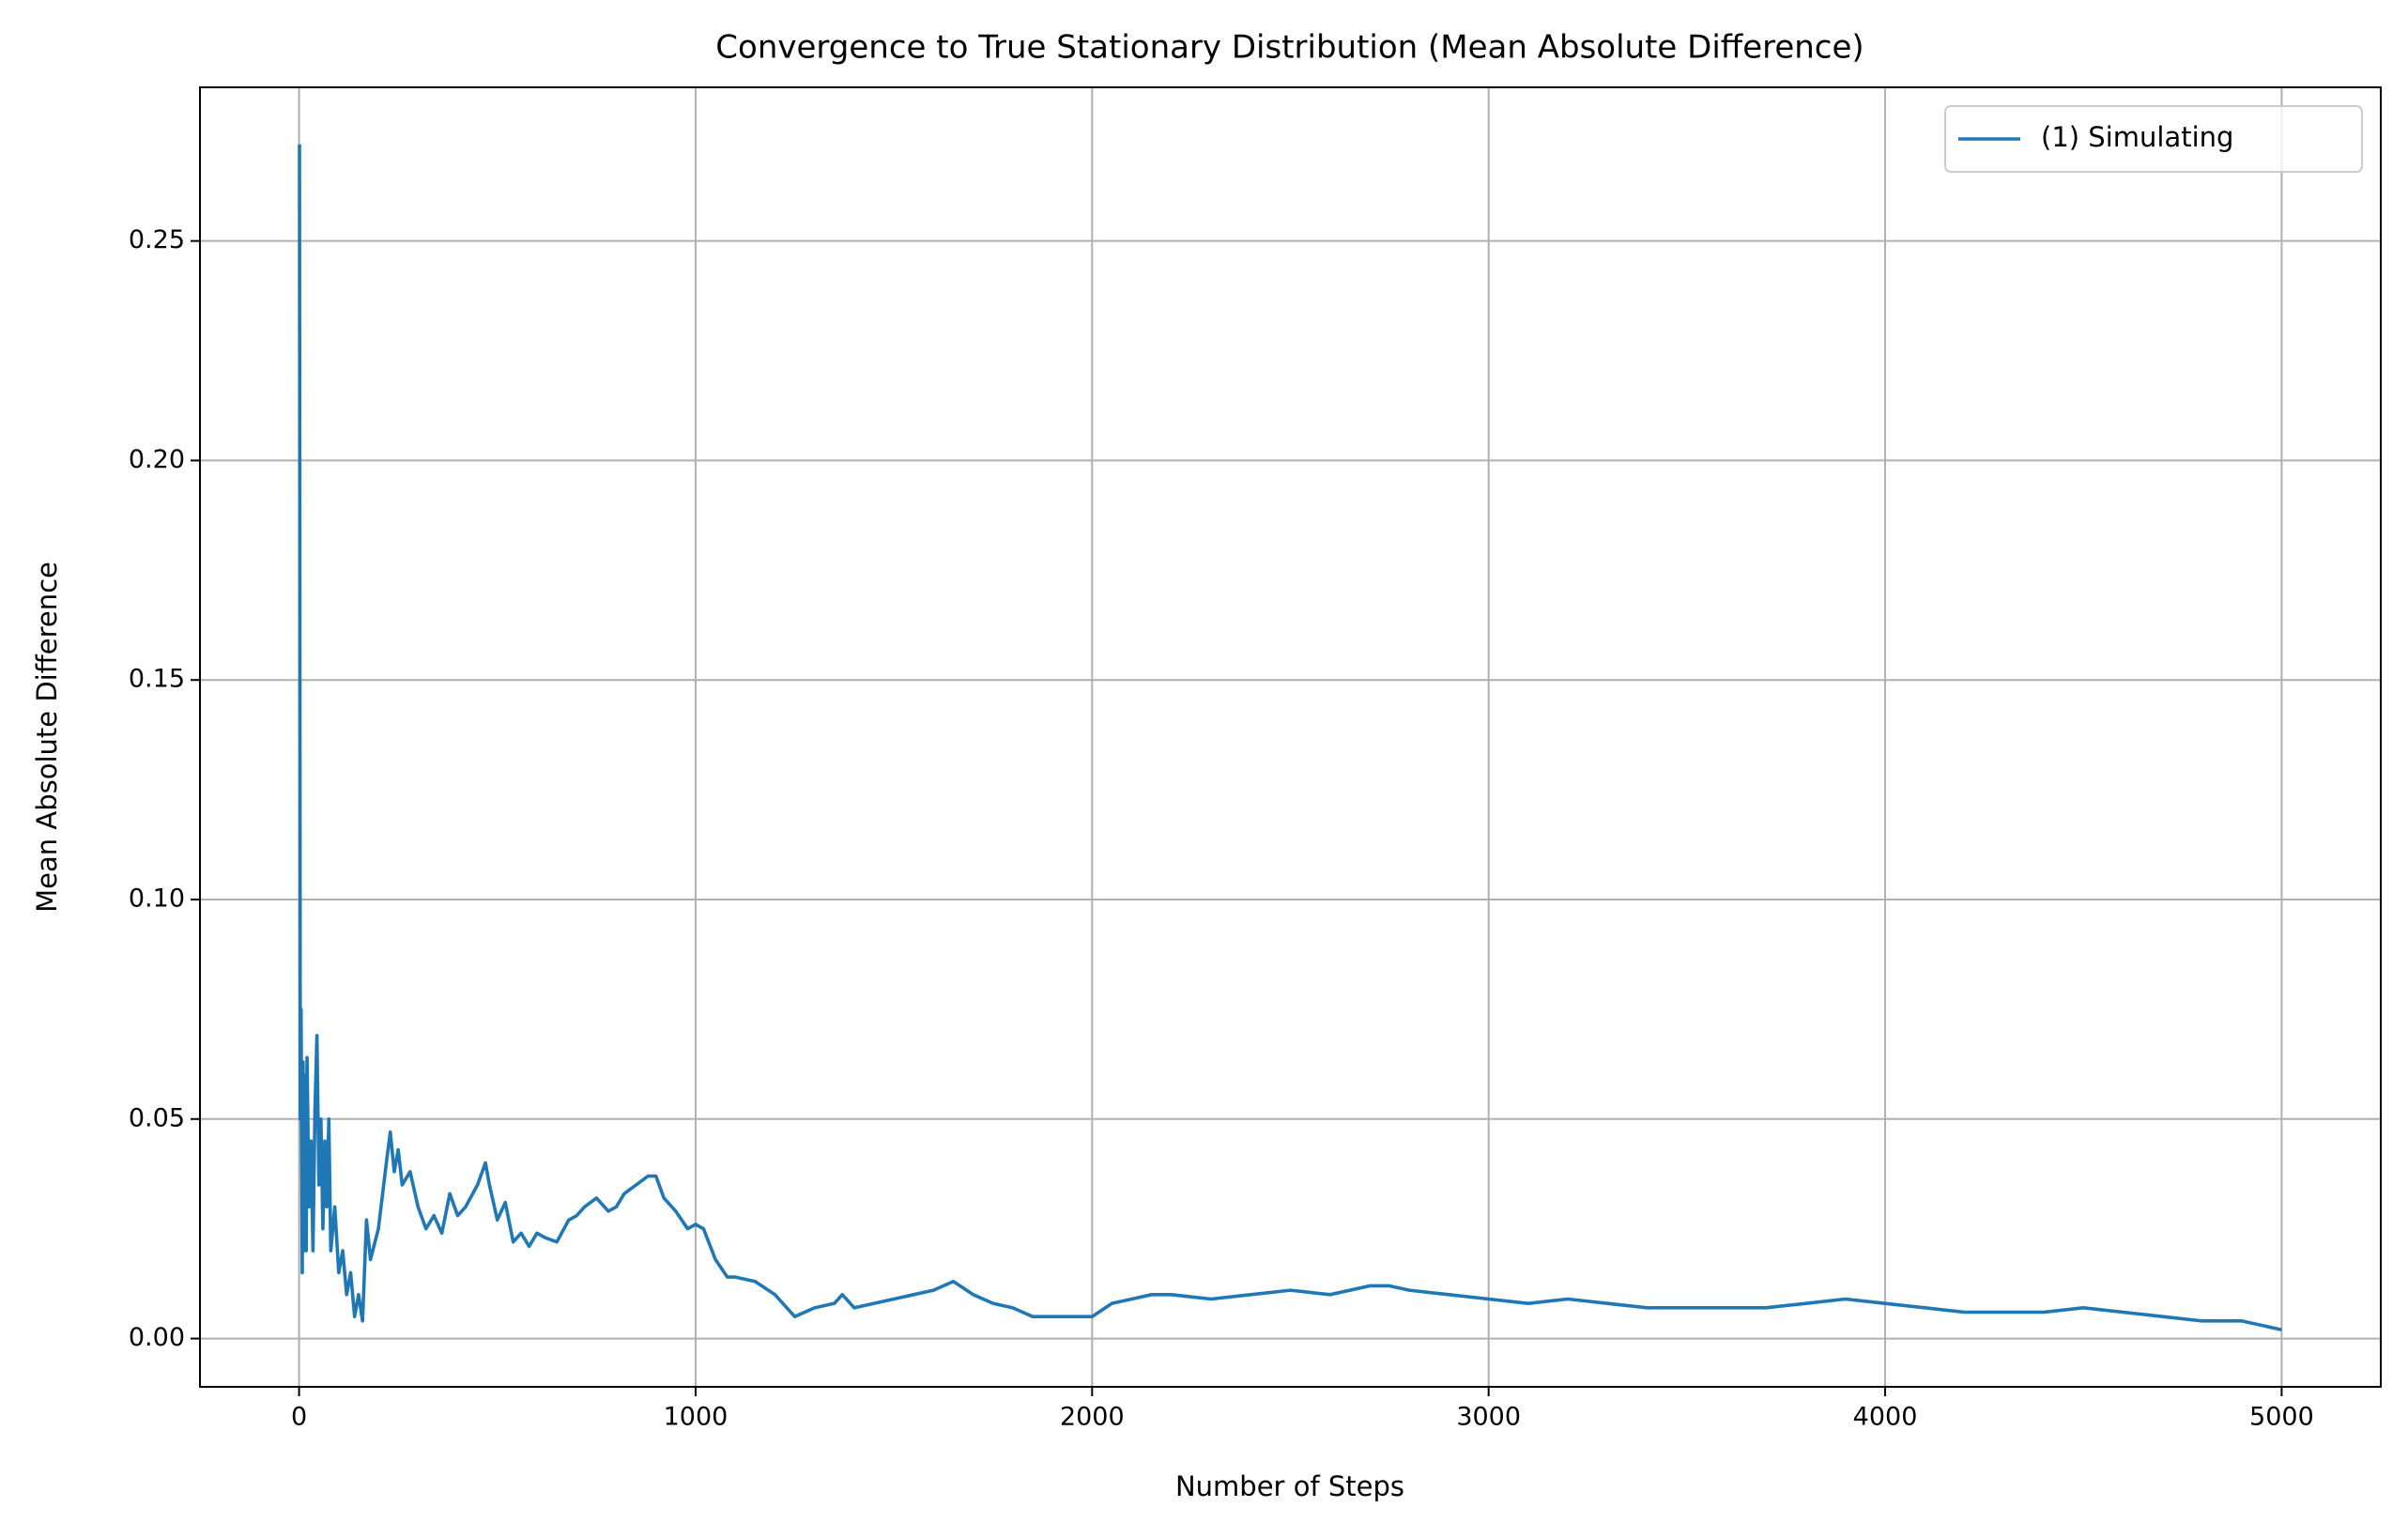 The height and width of the screenshot is (1538, 2408). I want to click on y-tick-label: 0.05, so click(157, 1117).